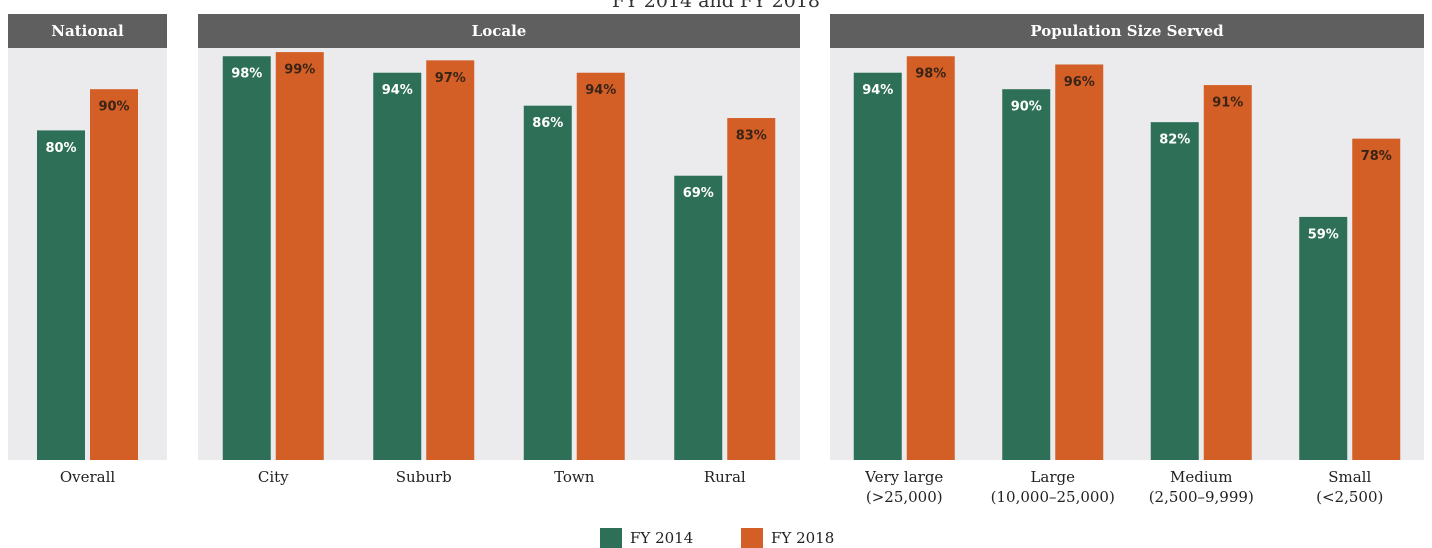  Describe the element at coordinates (424, 477) in the screenshot. I see `x-tick-label: Suburb` at that location.